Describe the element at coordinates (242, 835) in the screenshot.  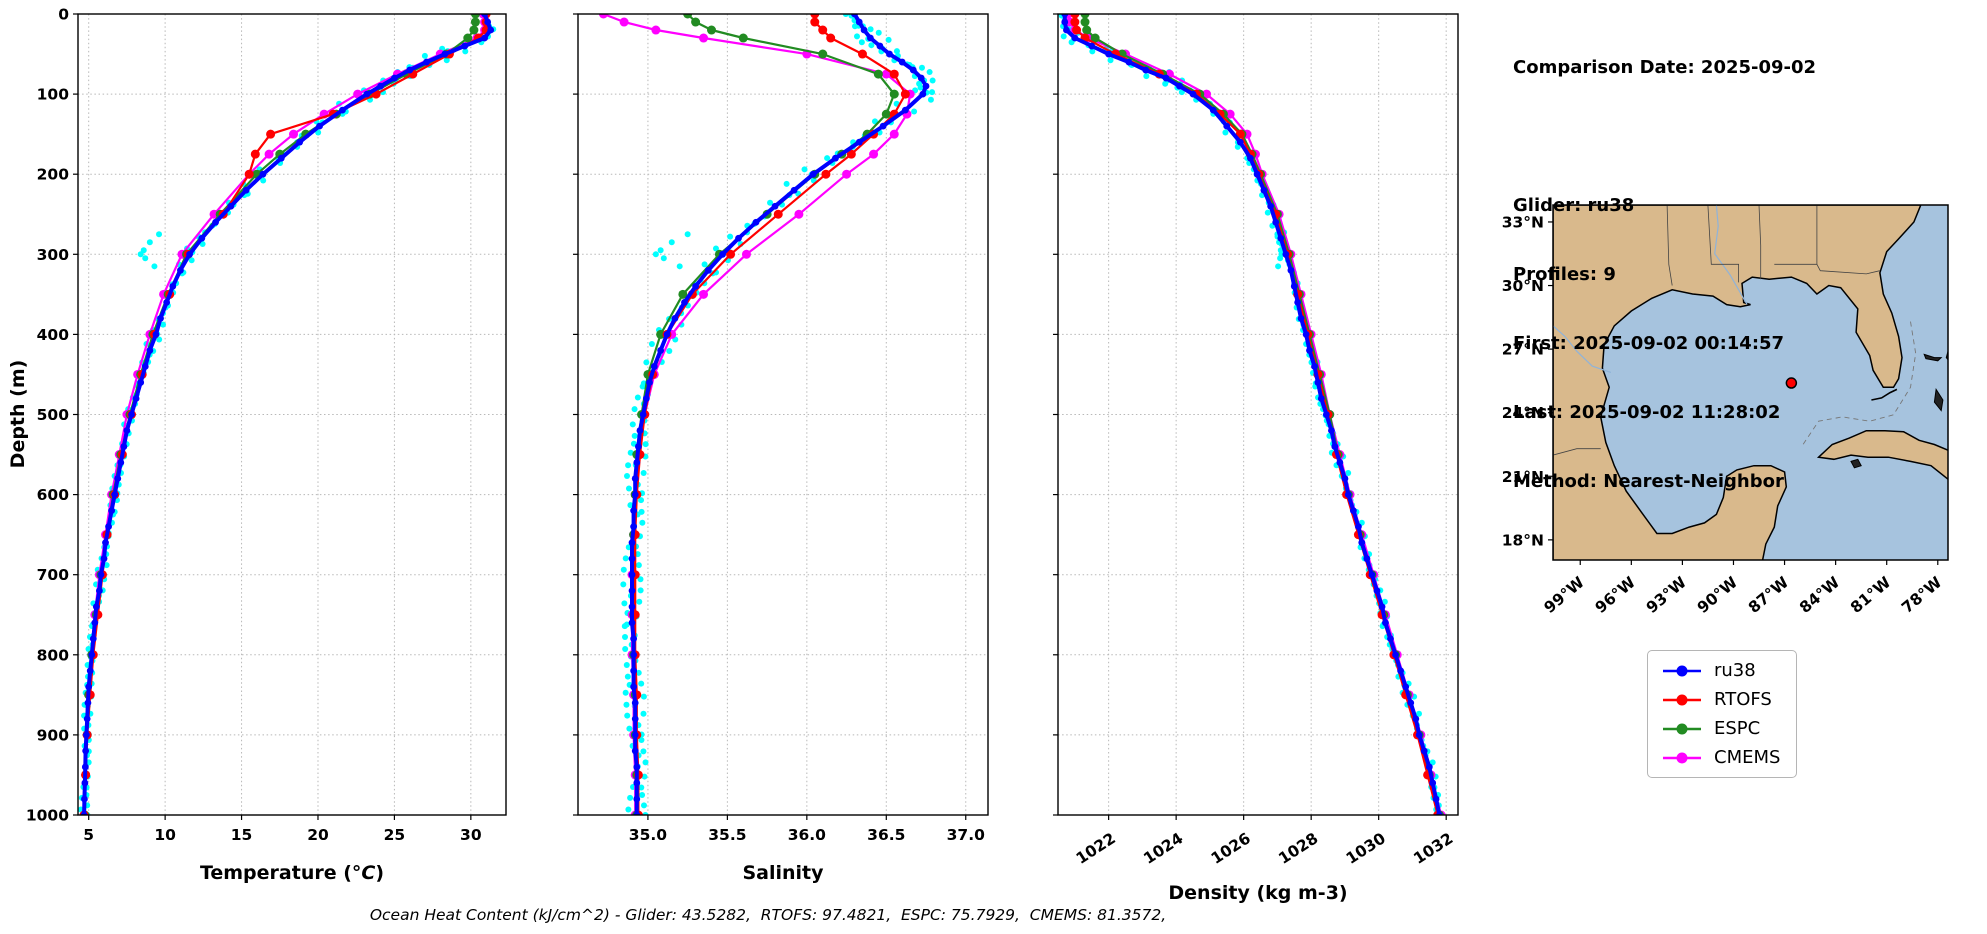
I see `svg-text: 15` at that location.